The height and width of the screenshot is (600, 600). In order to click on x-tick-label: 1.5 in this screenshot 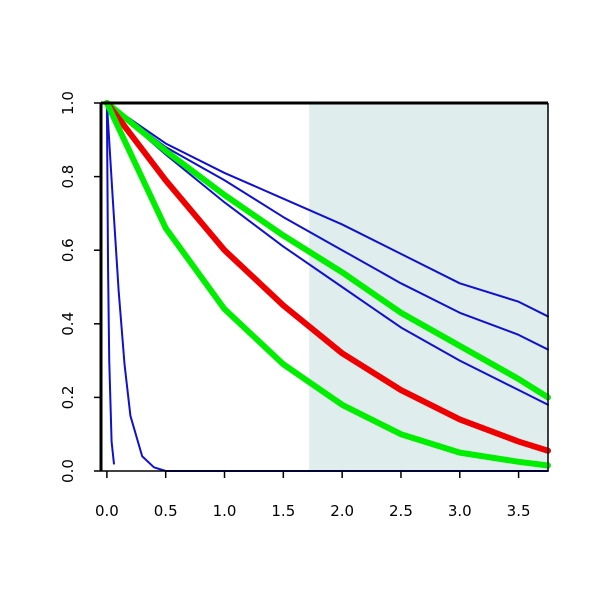, I will do `click(283, 511)`.